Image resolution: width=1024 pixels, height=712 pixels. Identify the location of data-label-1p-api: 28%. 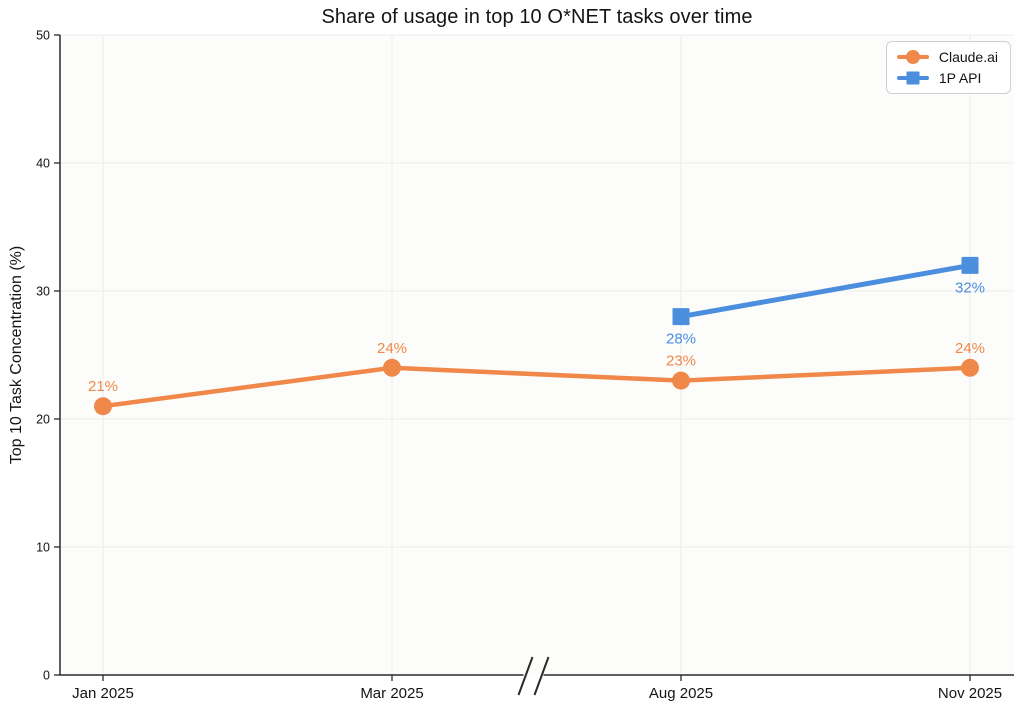
(681, 339).